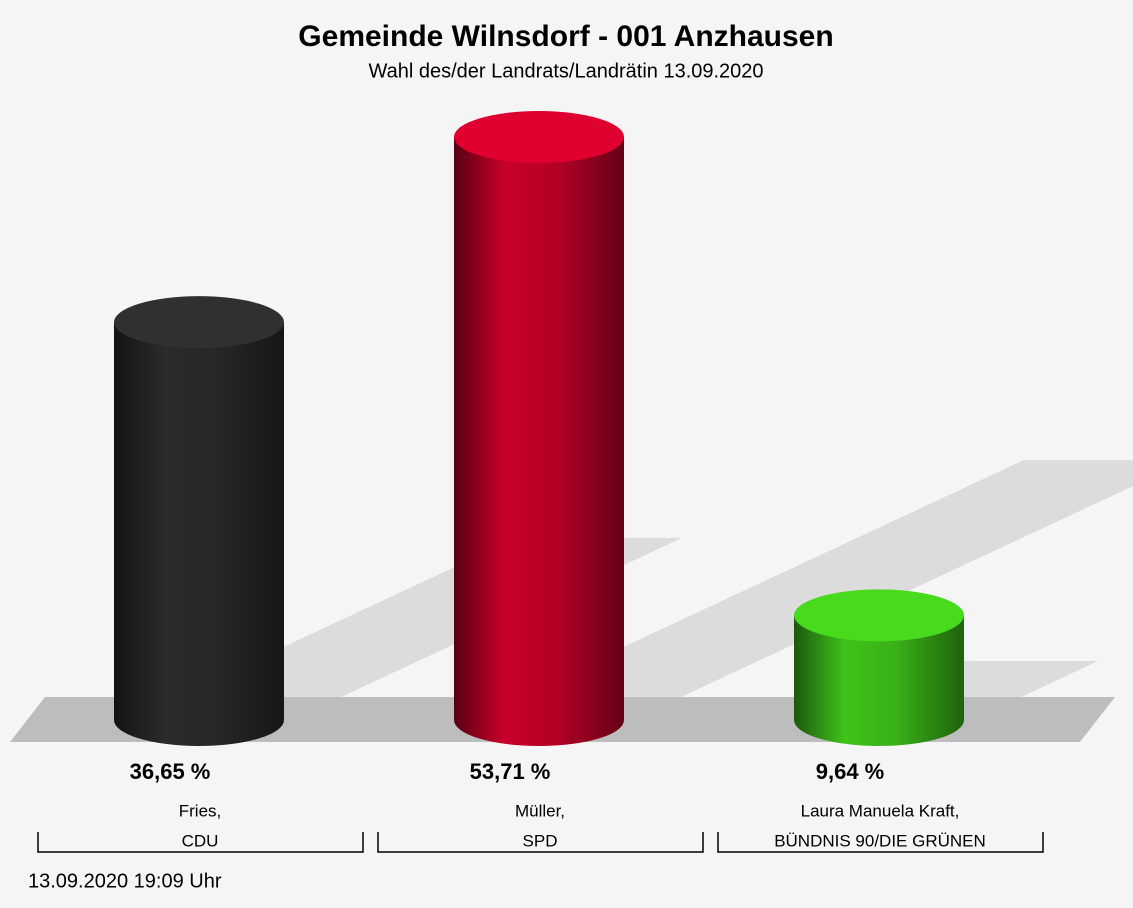 This screenshot has height=908, width=1133. What do you see at coordinates (565, 36) in the screenshot?
I see `chart-title: Gemeinde Wilnsdorf - 001 Anzhausen` at bounding box center [565, 36].